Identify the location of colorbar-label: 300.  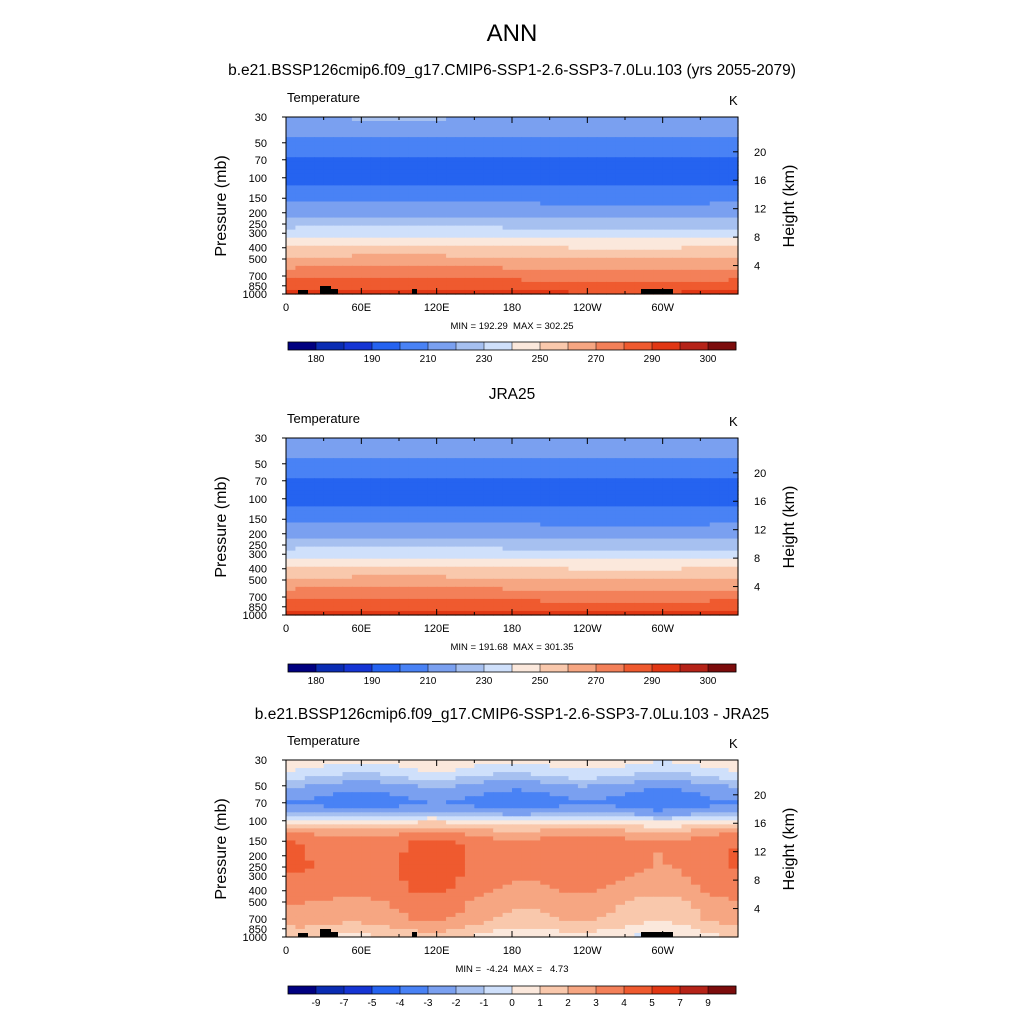
(708, 359).